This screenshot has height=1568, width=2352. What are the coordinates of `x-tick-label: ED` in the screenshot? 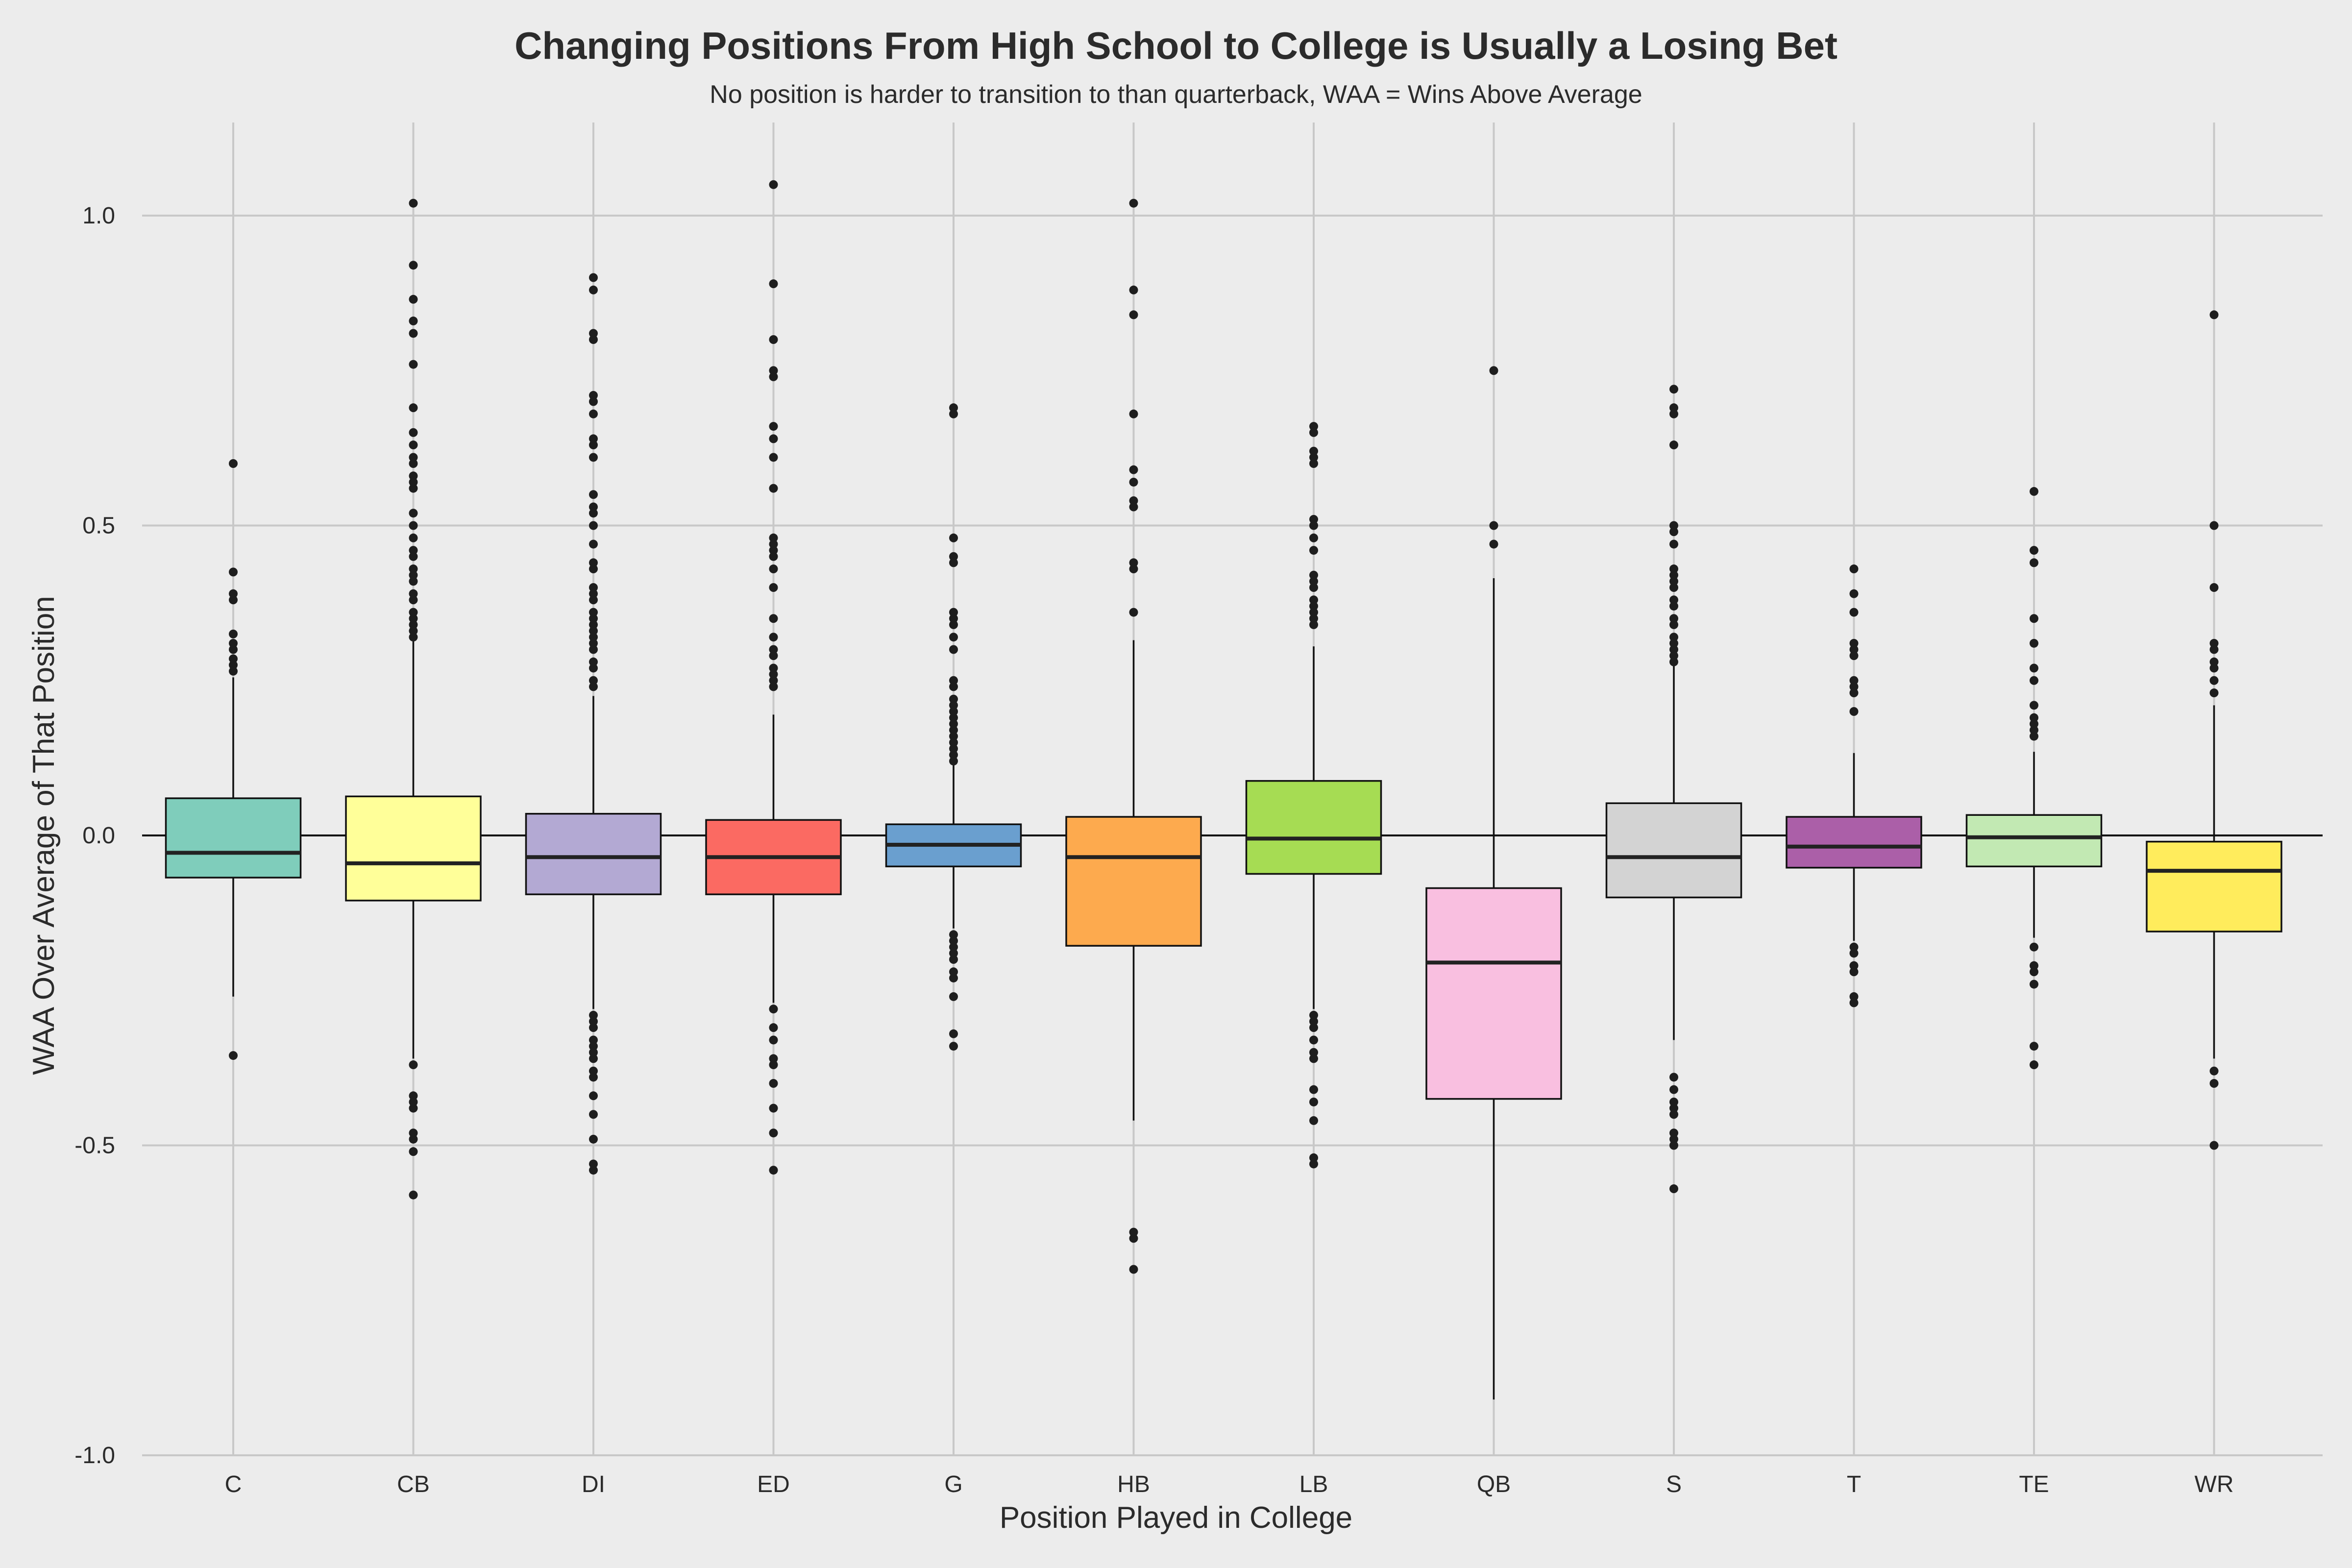 It's located at (773, 1484).